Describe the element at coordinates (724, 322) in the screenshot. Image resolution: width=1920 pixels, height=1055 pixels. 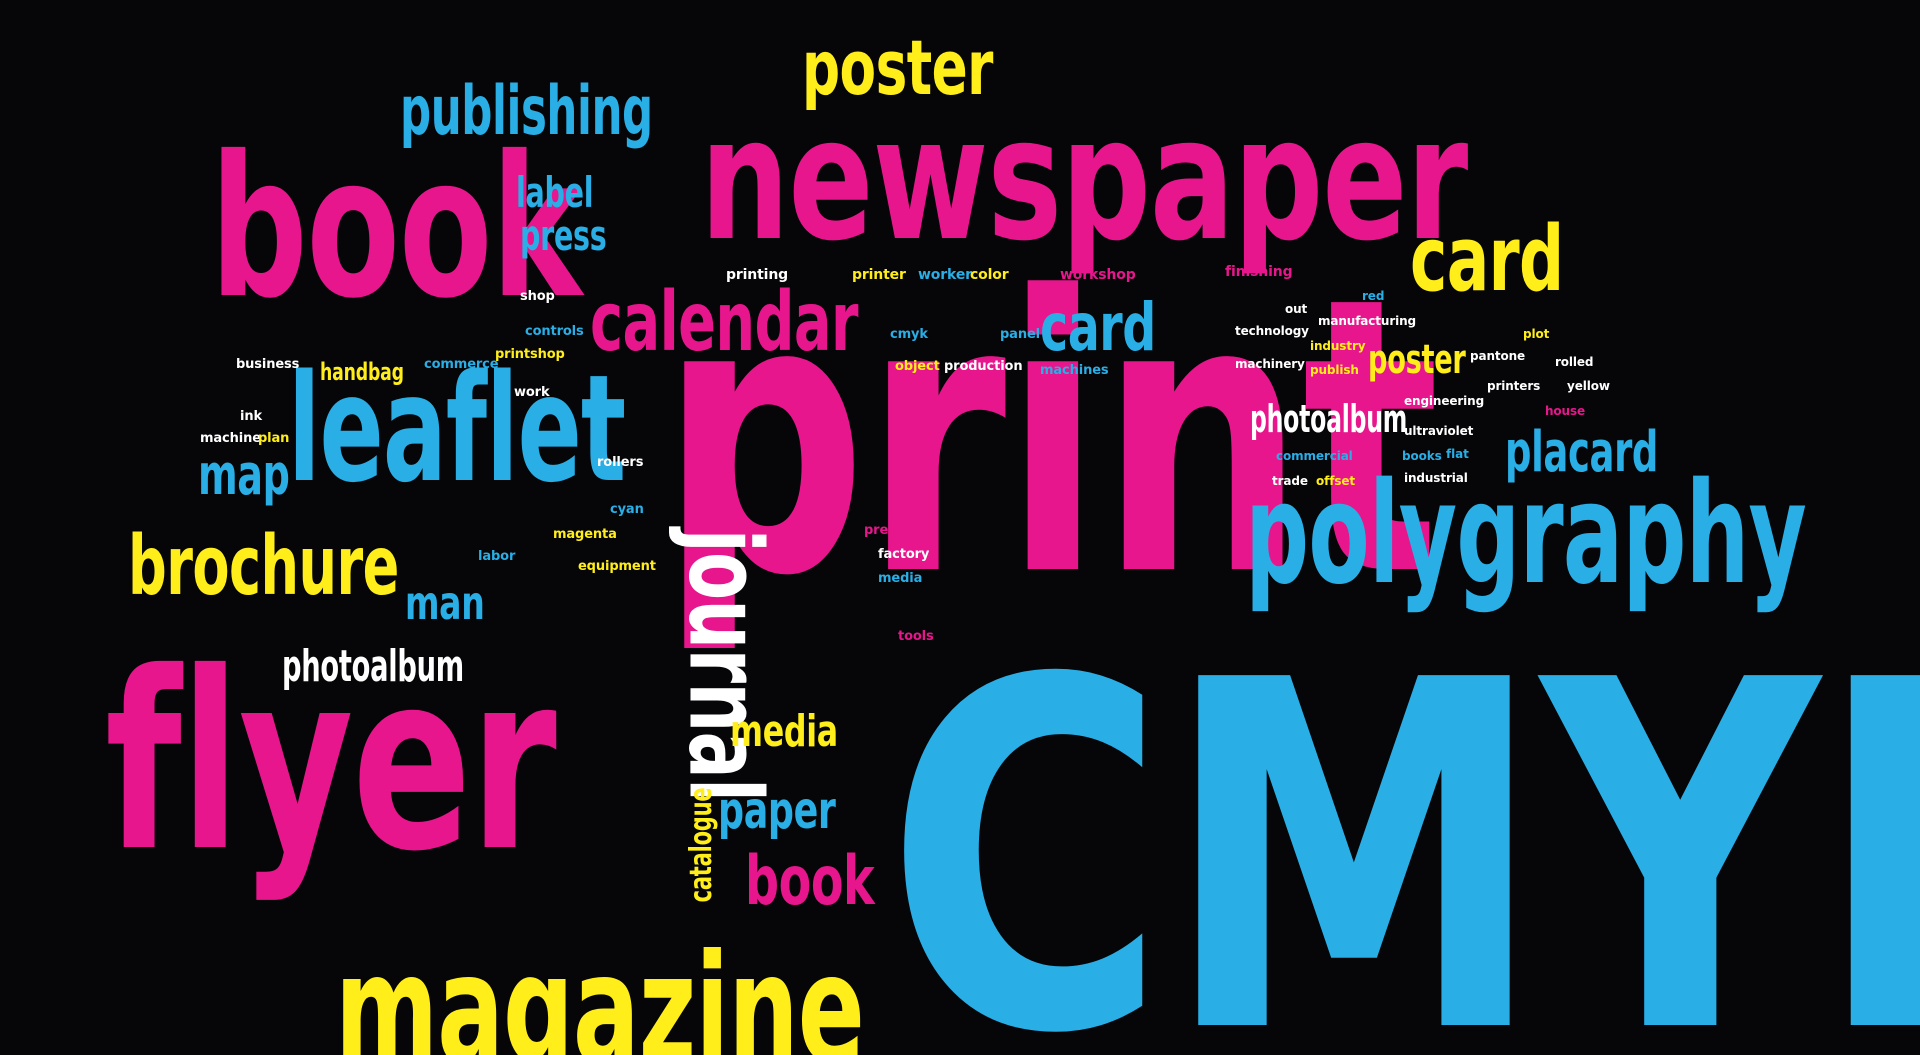
I see `word-calendar: calendar` at that location.